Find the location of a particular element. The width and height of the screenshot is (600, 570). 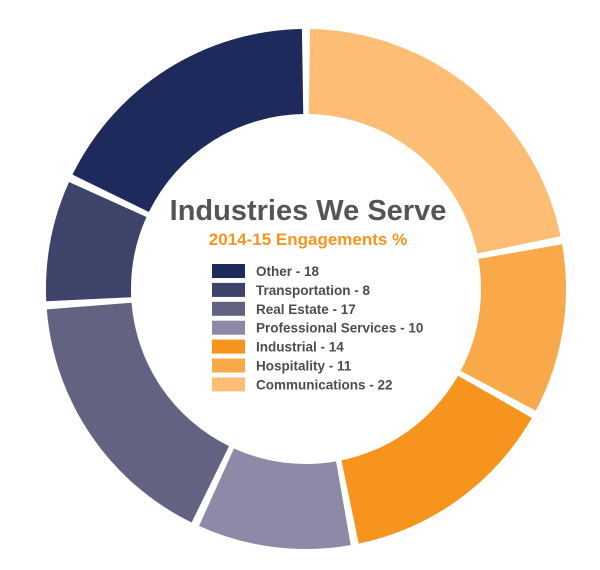

legend-item-hospitality: Hospitality - 11 is located at coordinates (282, 366).